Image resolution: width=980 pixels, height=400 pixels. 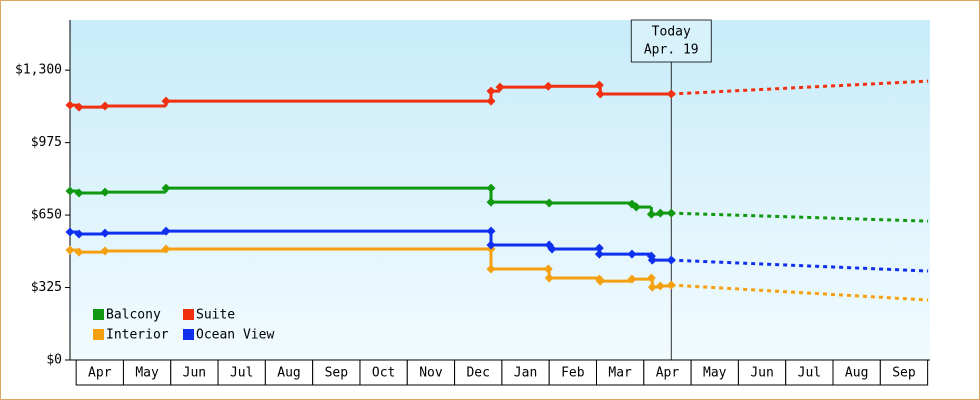 I want to click on y-tick-label: $1,300, so click(x=38, y=70).